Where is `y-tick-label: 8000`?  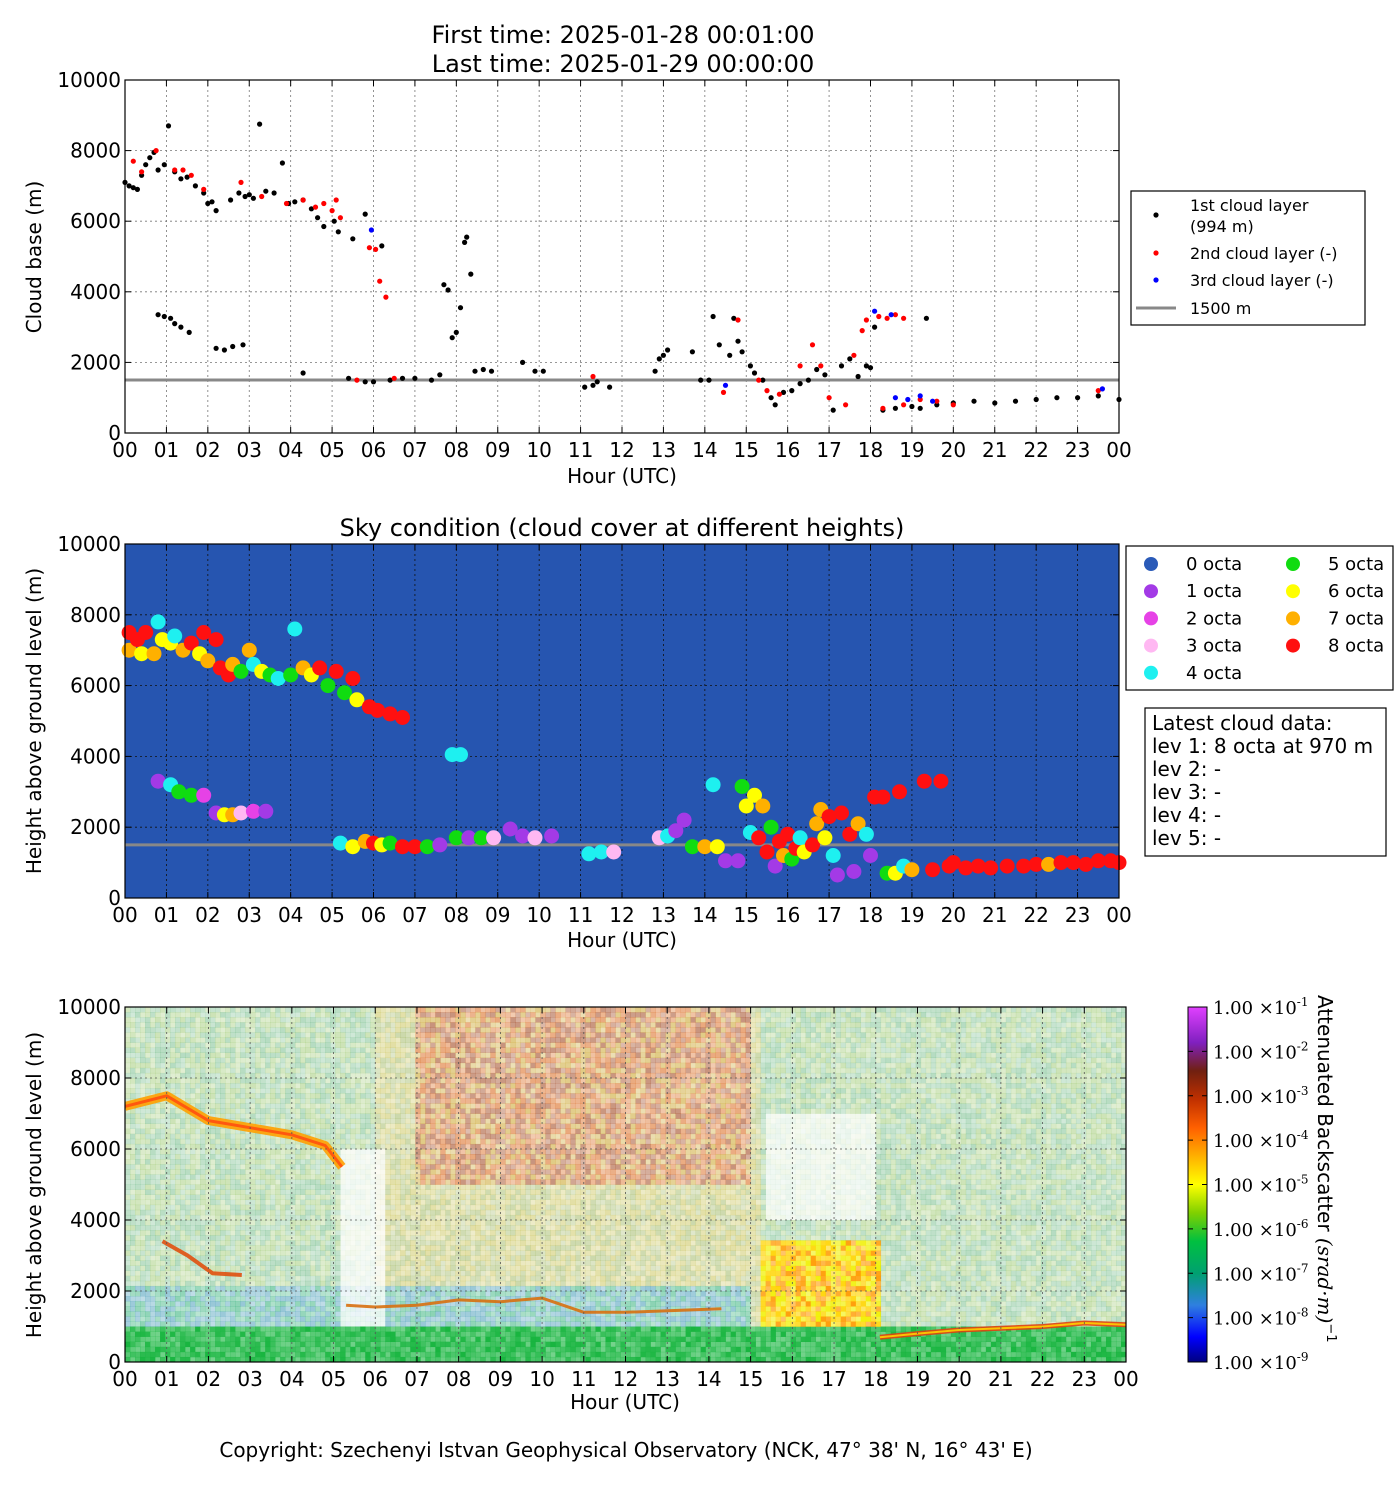 y-tick-label: 8000 is located at coordinates (95, 151).